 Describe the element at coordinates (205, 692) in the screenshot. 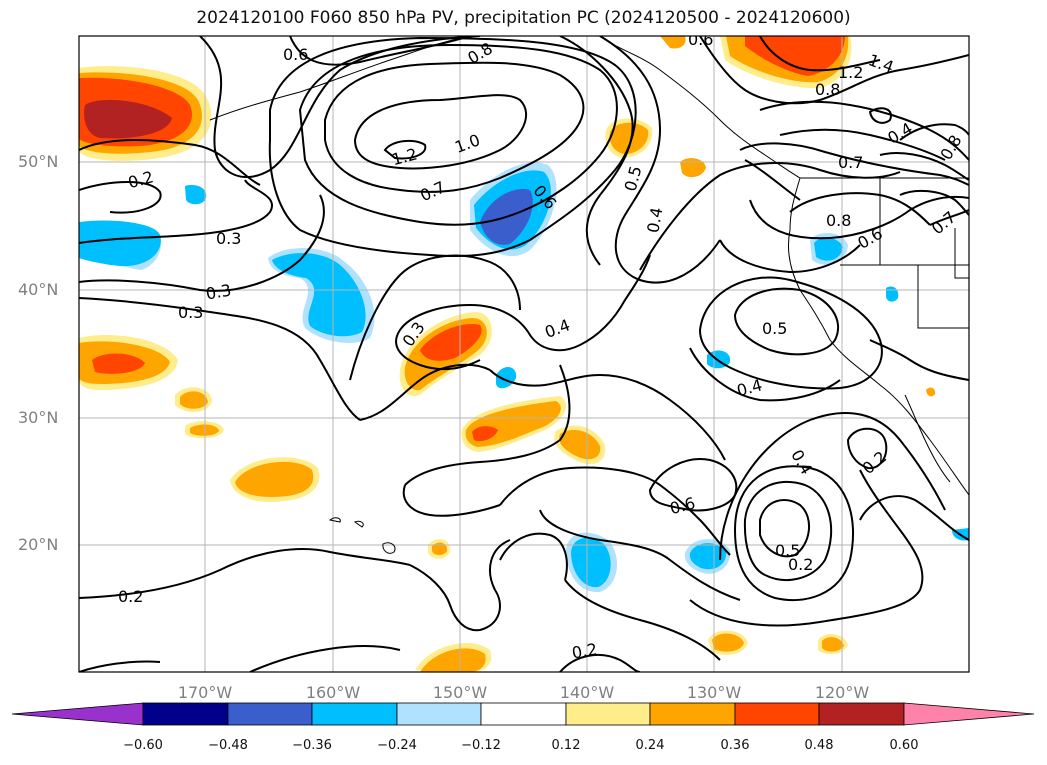

I see `lon-label: 170°W` at that location.